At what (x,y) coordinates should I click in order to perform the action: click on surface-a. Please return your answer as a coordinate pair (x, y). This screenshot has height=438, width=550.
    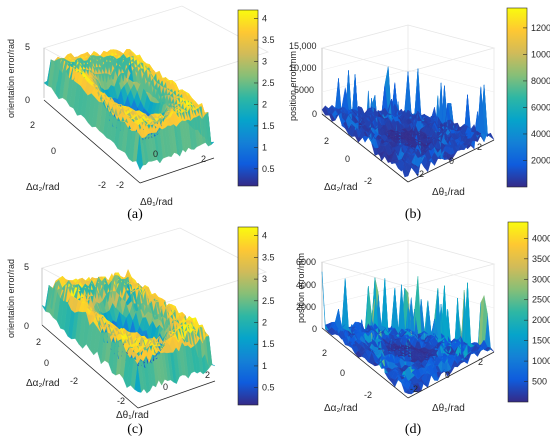
    Looking at the image, I should click on (129, 109).